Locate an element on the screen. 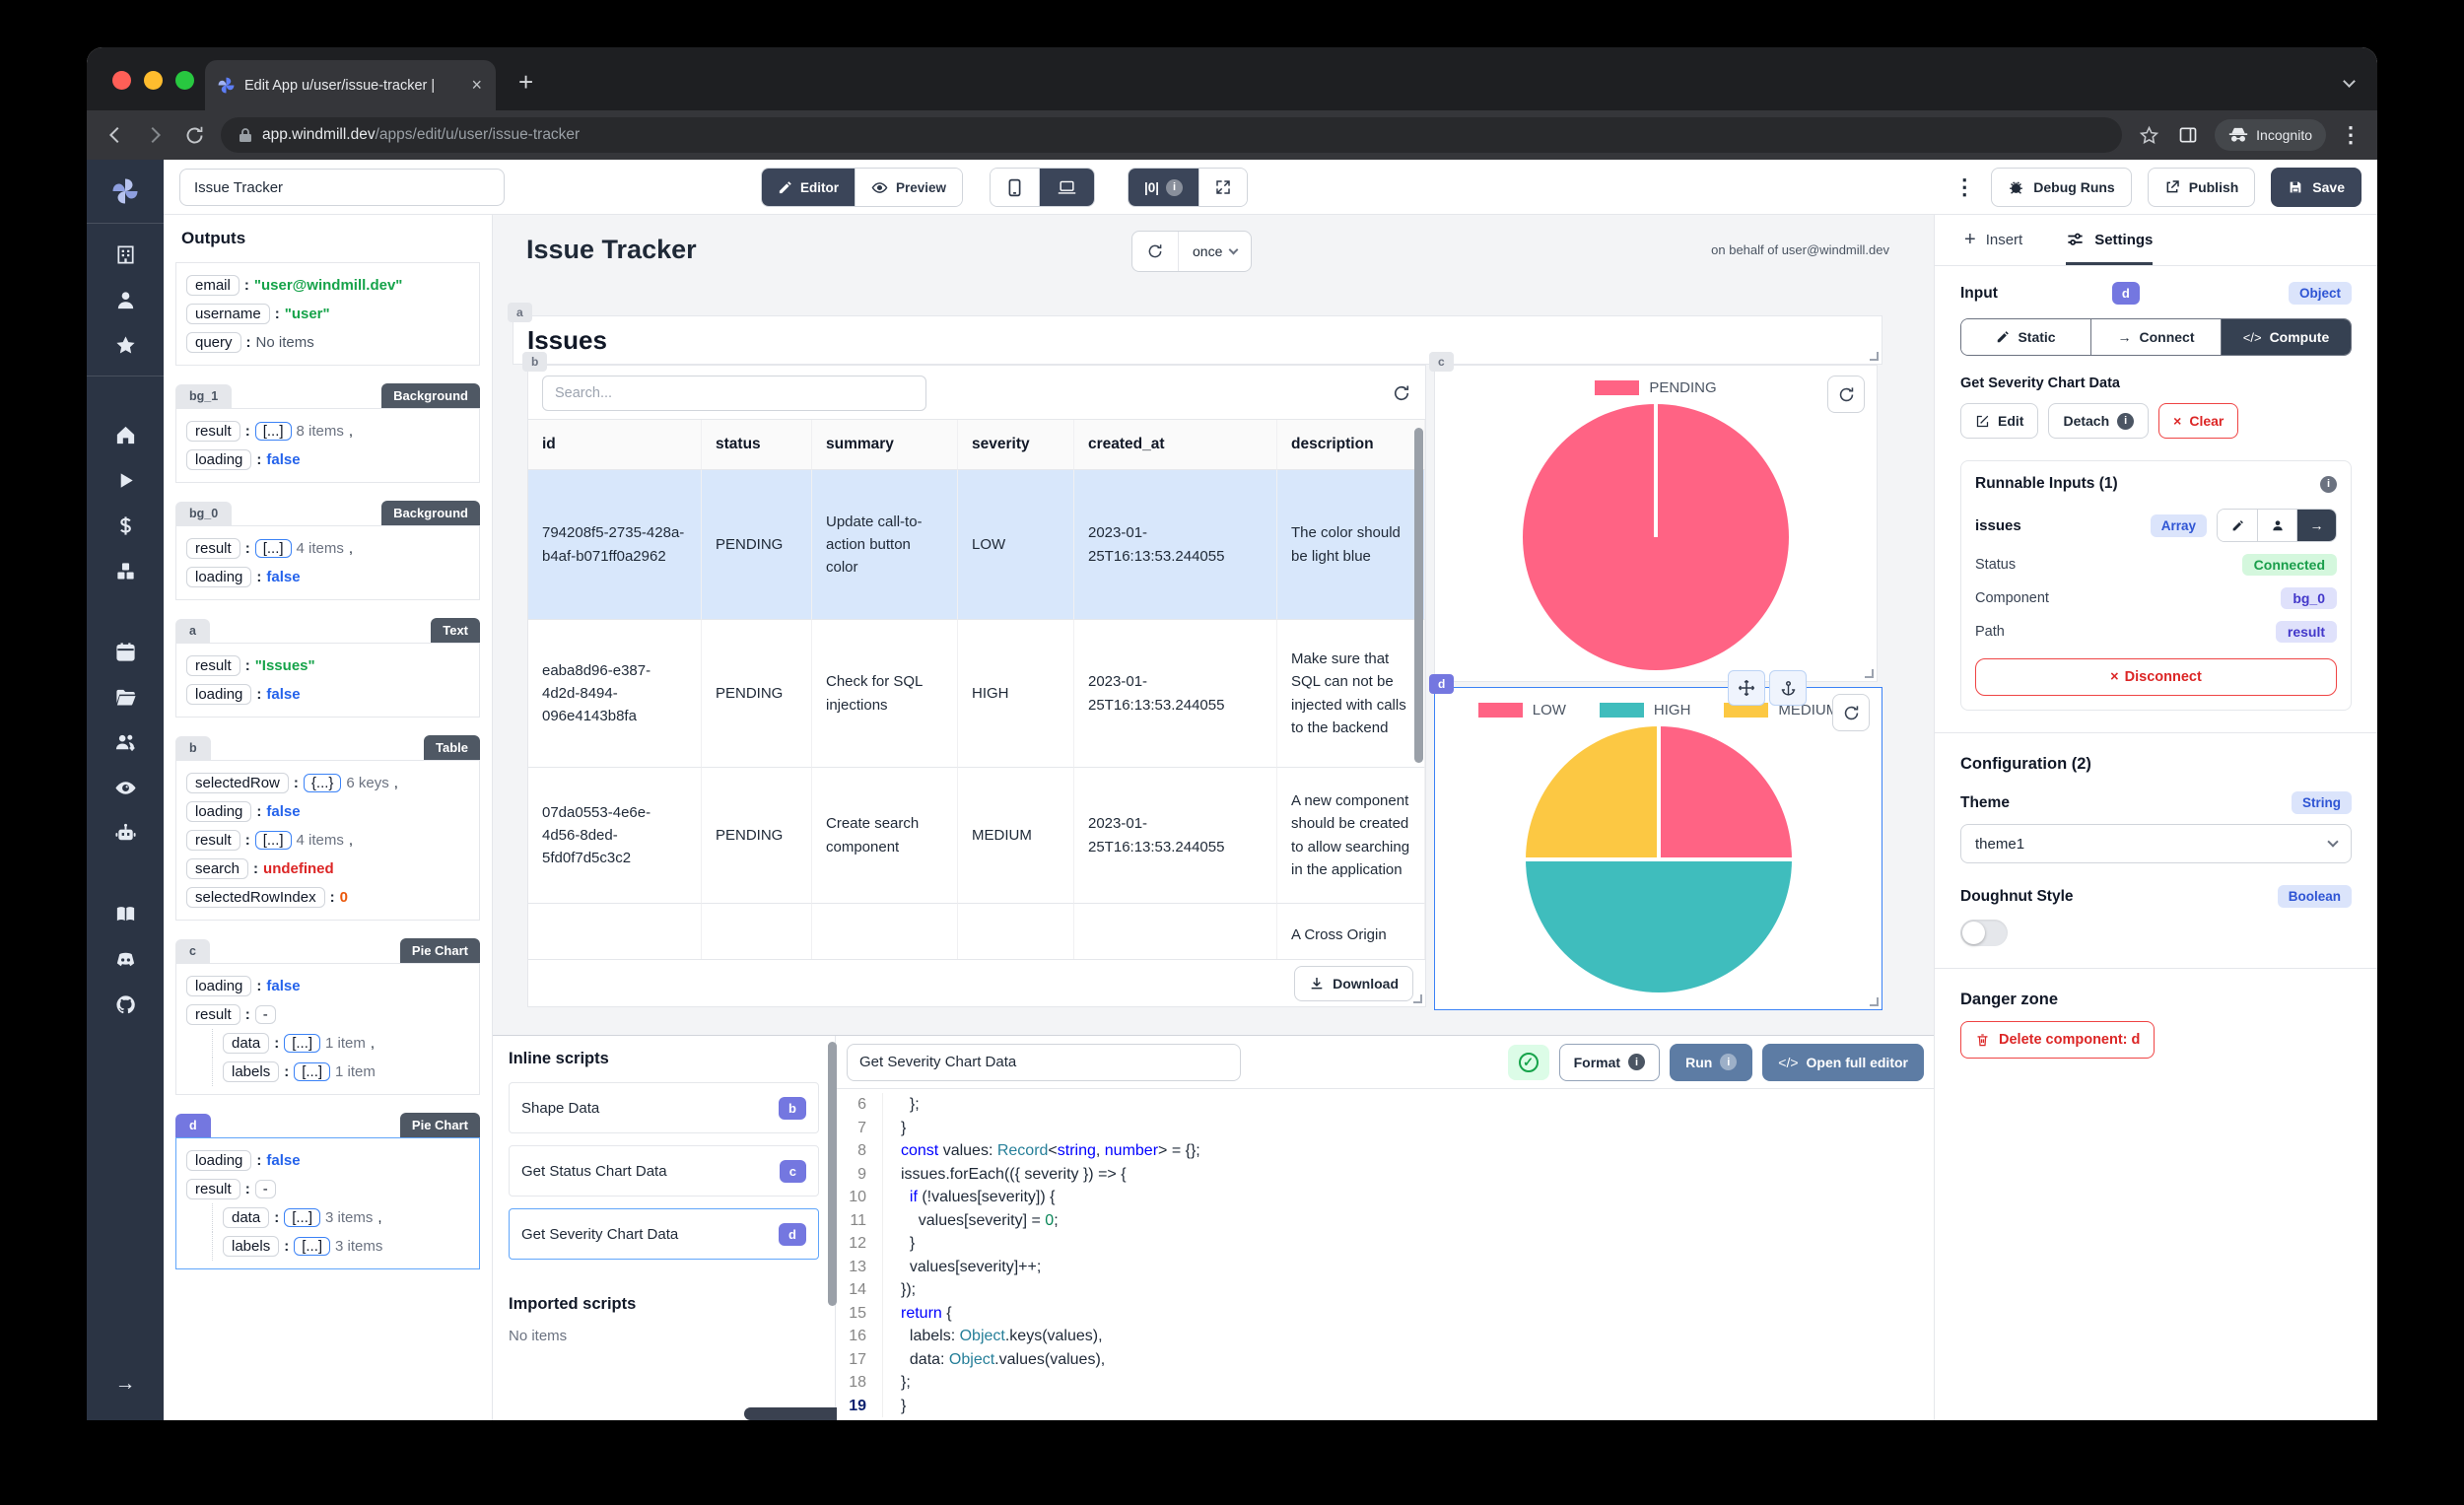 This screenshot has height=1505, width=2464. close-window-button is located at coordinates (121, 80).